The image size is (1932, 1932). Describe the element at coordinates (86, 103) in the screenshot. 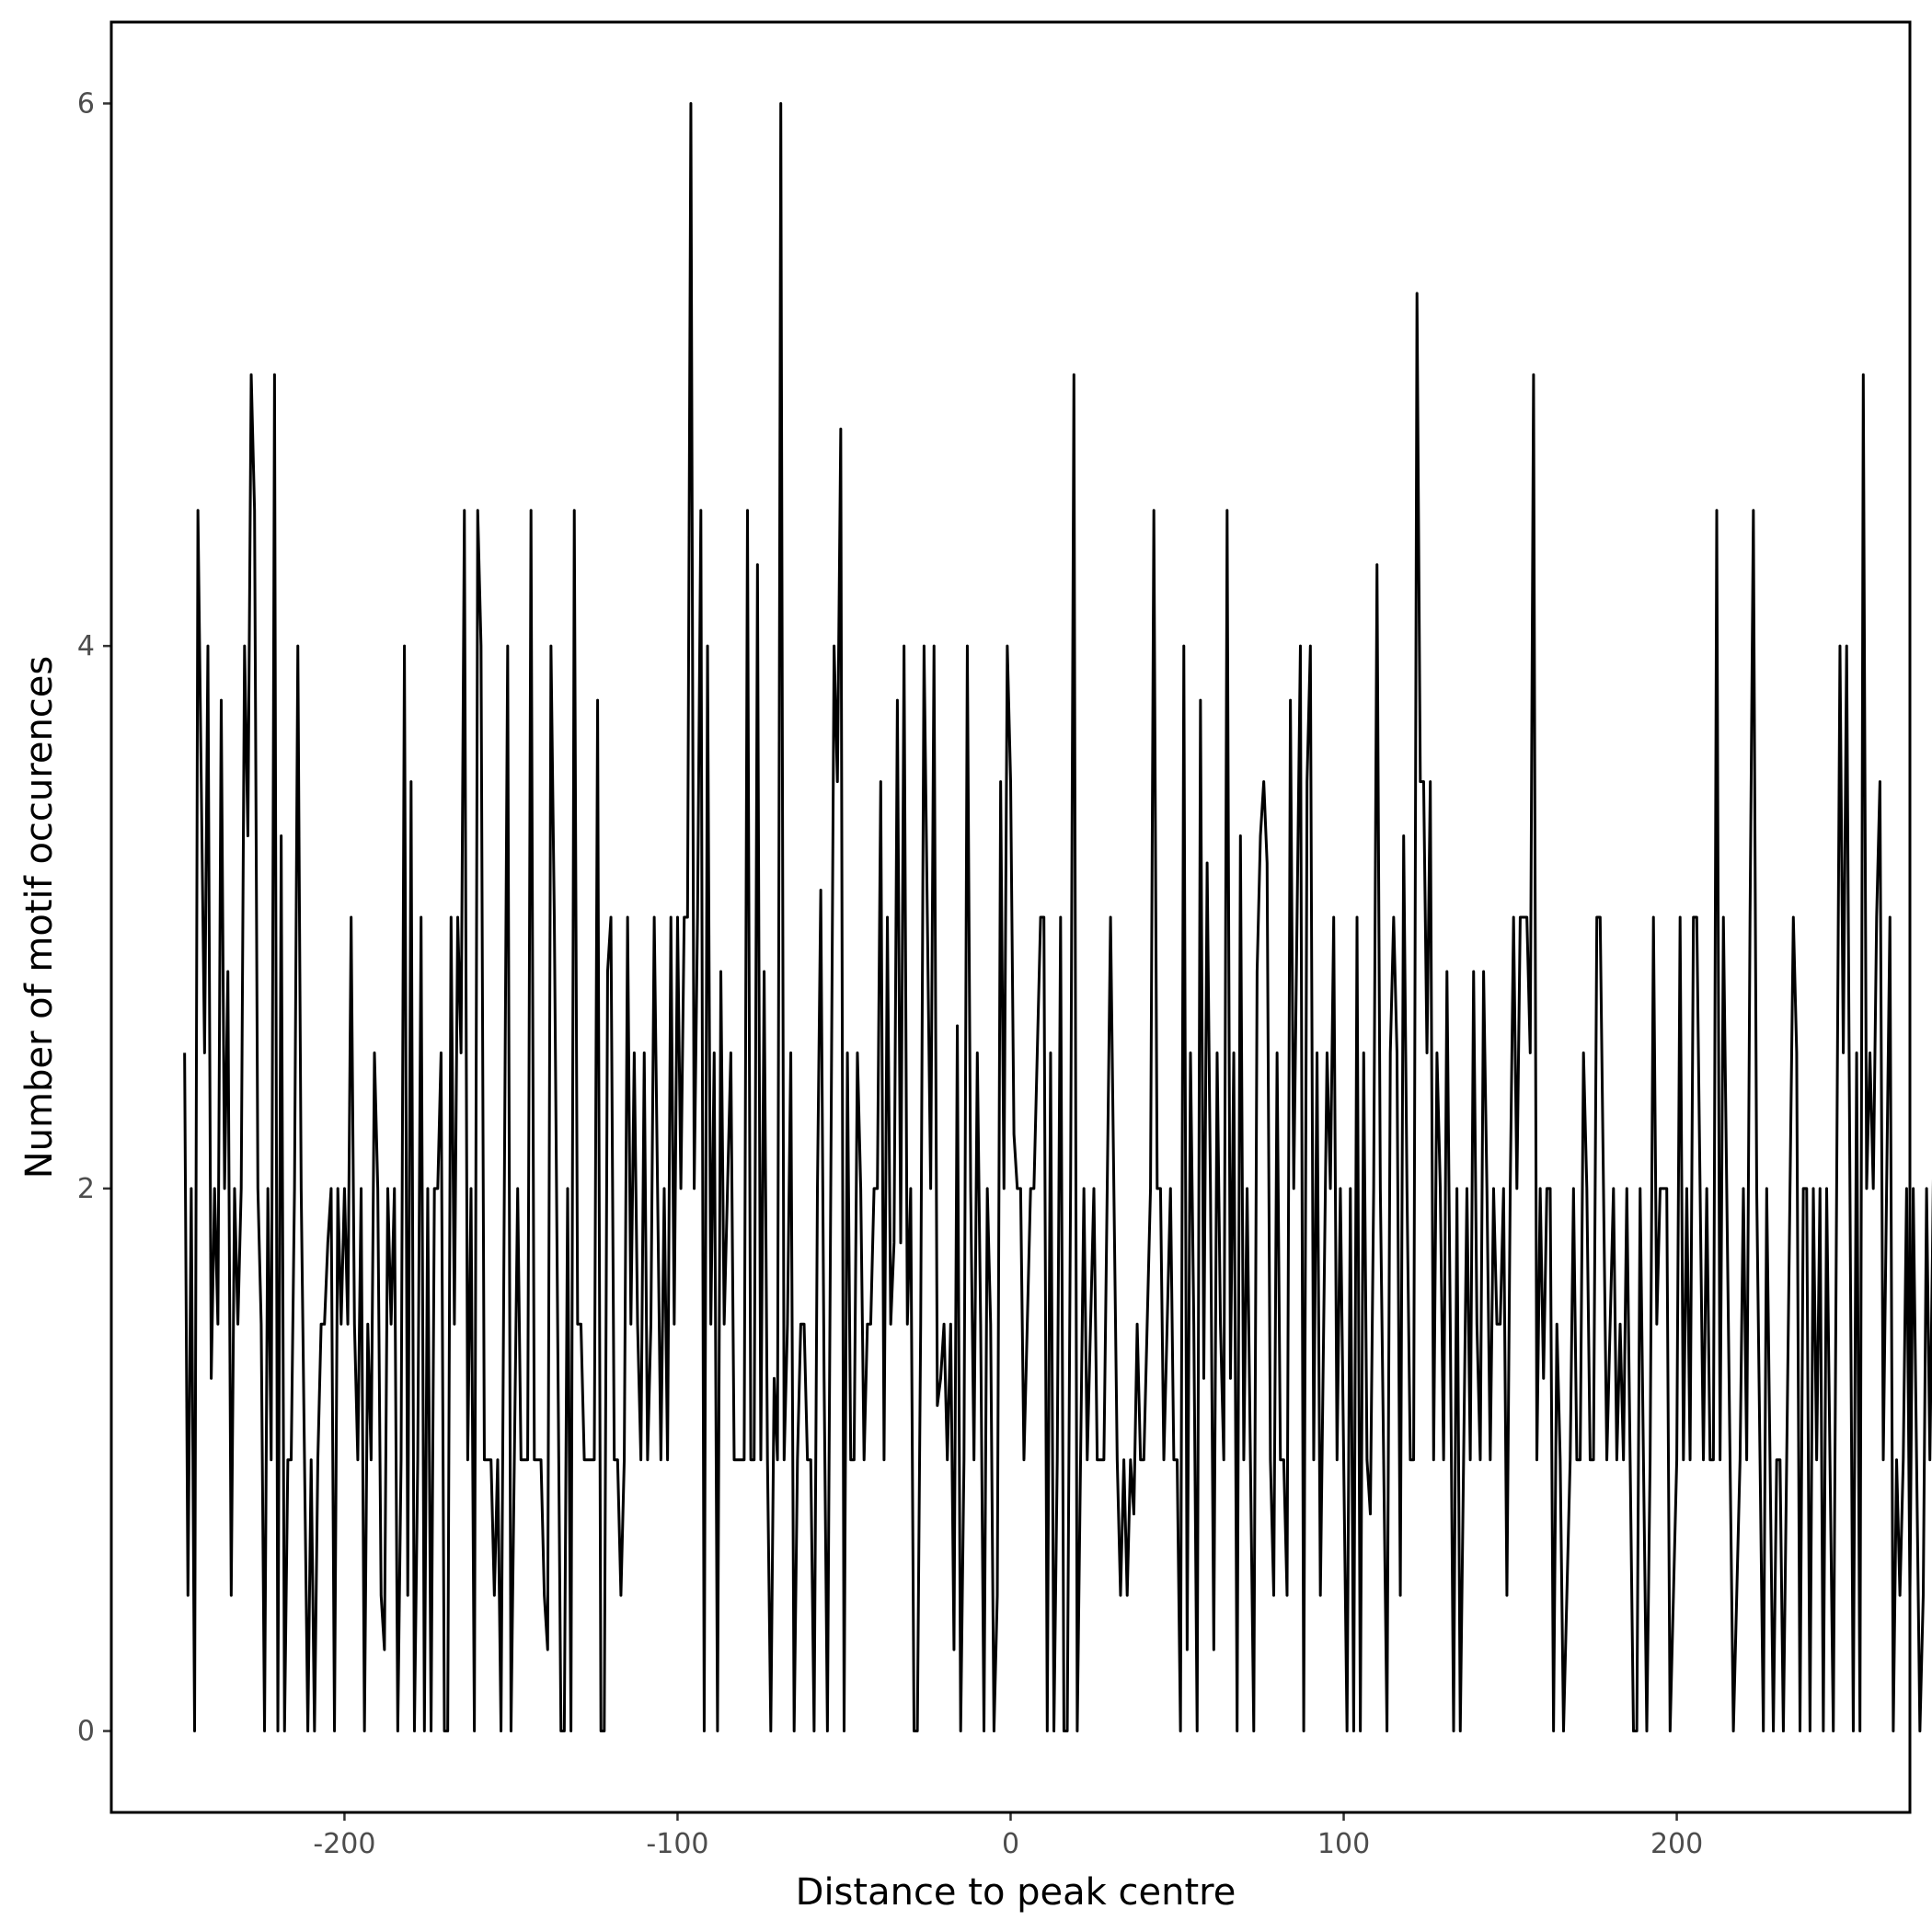

I see `y-tick-label: 6` at that location.